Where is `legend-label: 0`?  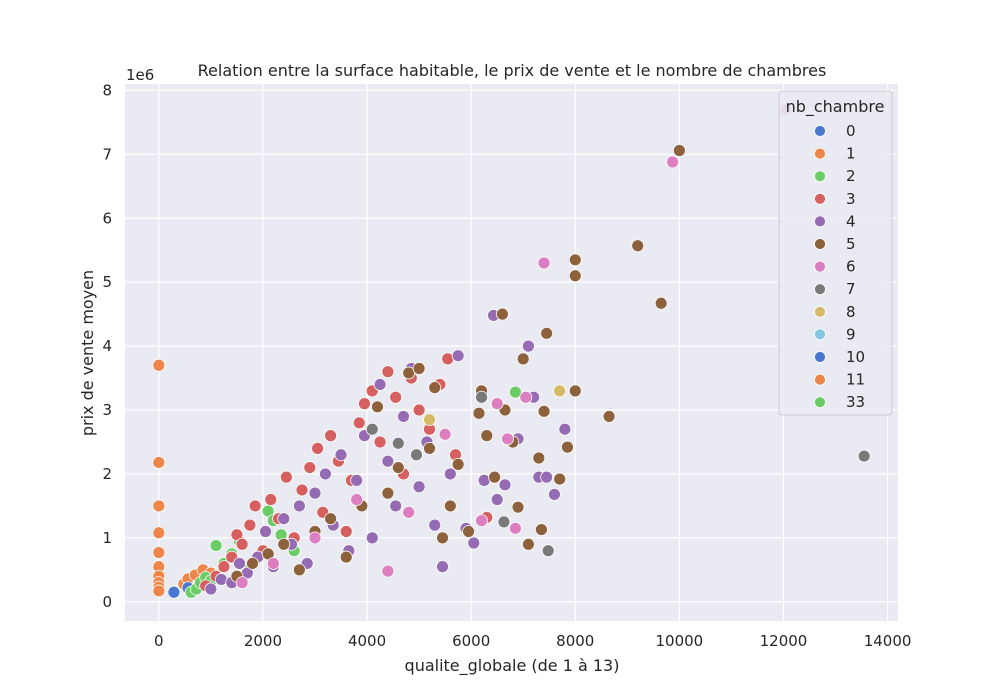
legend-label: 0 is located at coordinates (851, 131).